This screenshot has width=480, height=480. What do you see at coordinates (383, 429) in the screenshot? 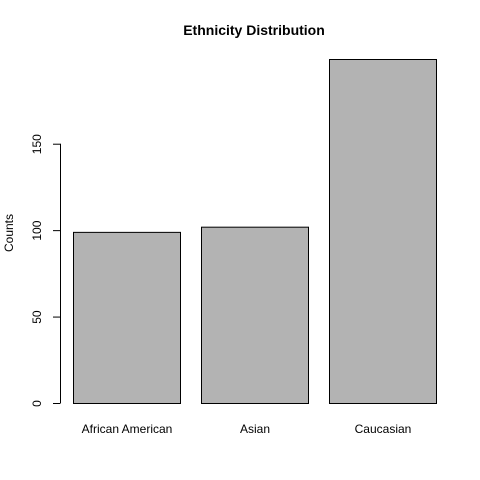
I see `x-tick-label: Caucasian` at bounding box center [383, 429].